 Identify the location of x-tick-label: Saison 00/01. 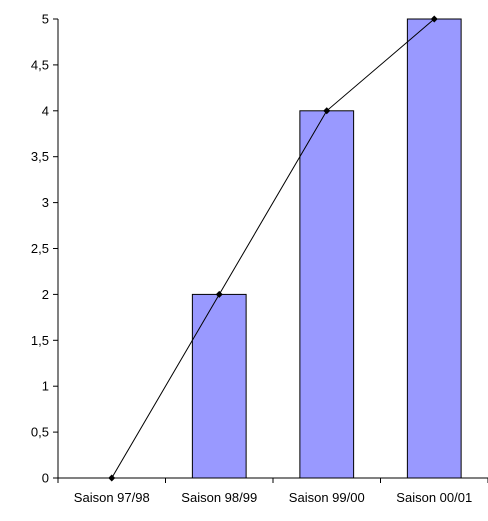
(434, 497).